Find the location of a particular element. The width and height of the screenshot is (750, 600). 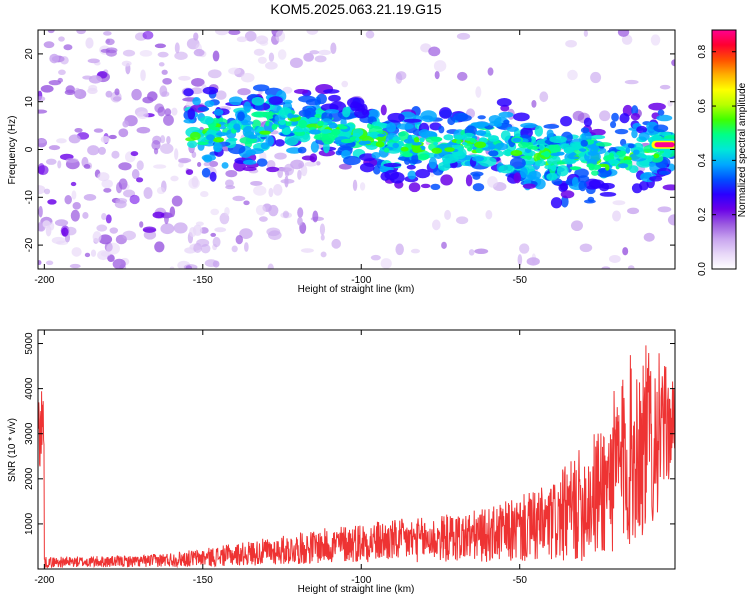

y-tick-label: 5000 is located at coordinates (29, 343).